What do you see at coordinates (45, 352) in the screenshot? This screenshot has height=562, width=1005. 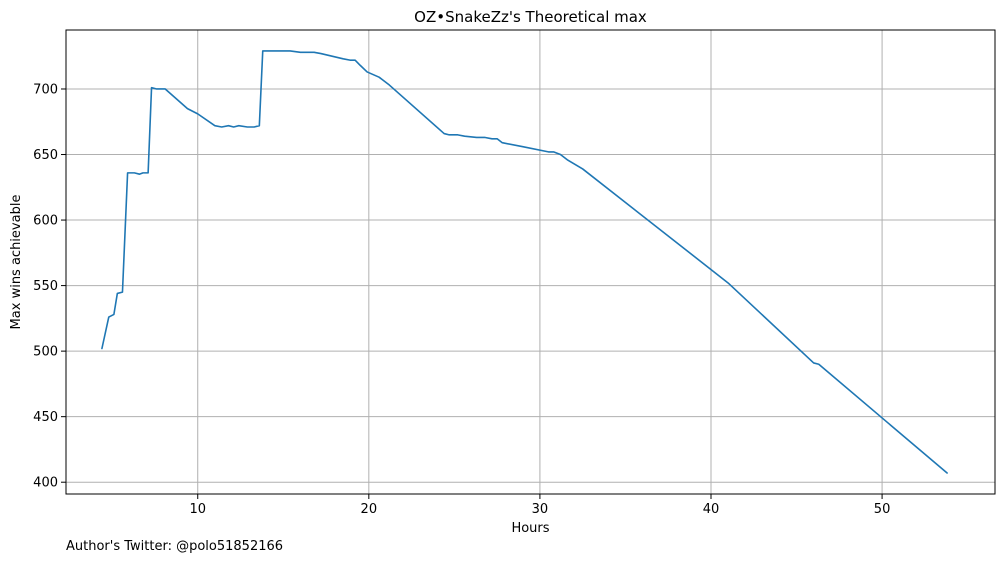 I see `y-tick-label: 500` at bounding box center [45, 352].